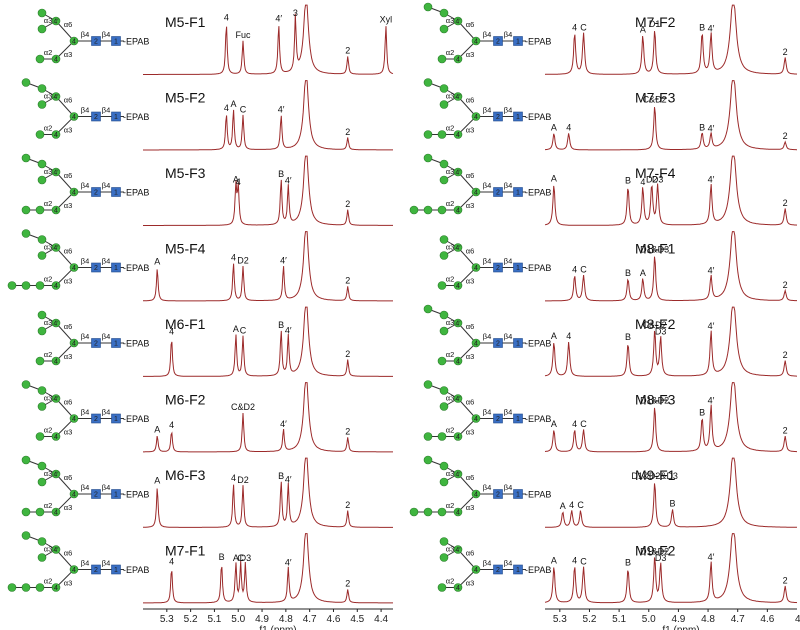  Describe the element at coordinates (281, 110) in the screenshot. I see `peak-label: 4′` at that location.